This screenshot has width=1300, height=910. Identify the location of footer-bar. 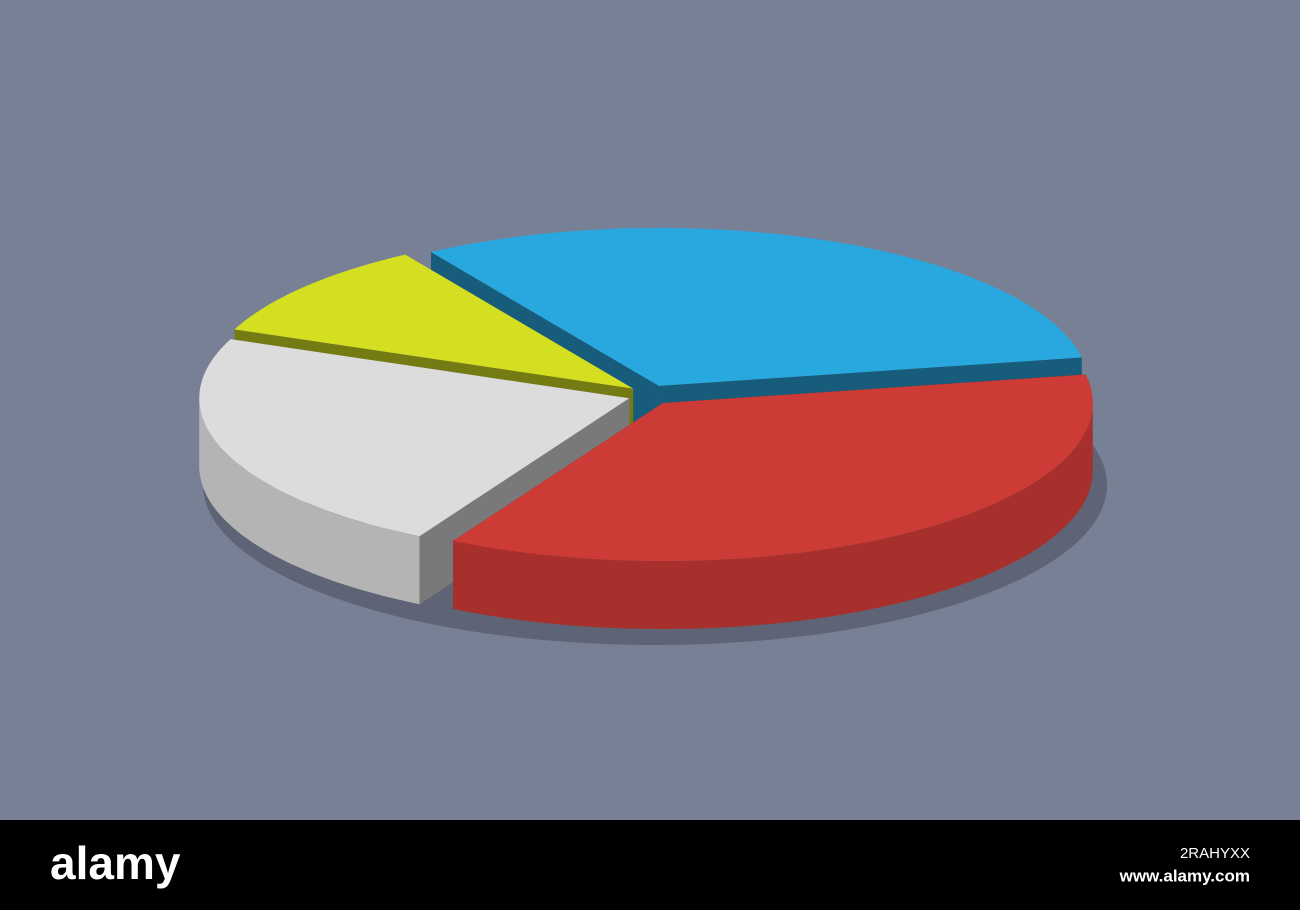
(650, 865).